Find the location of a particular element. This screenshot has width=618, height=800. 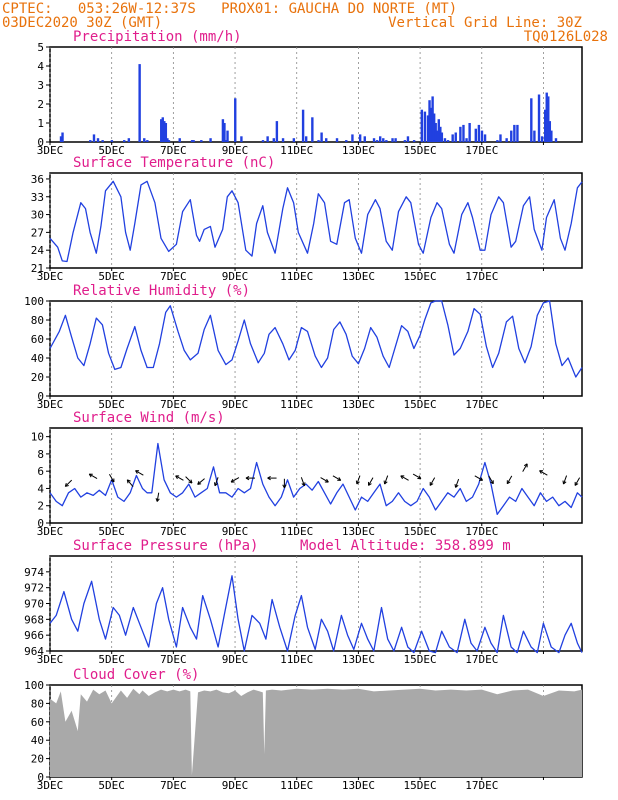

y-tick-label: 972 is located at coordinates (34, 588).